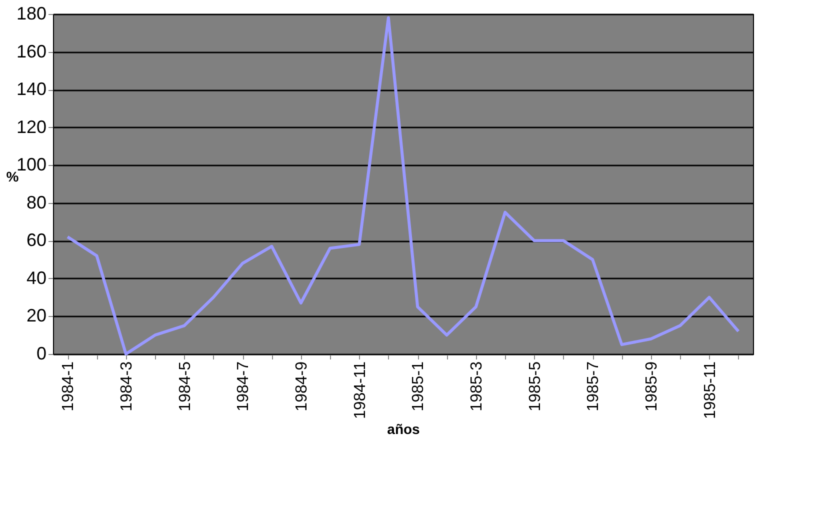 The width and height of the screenshot is (832, 529). I want to click on x-tick-label: 1985-1, so click(419, 386).